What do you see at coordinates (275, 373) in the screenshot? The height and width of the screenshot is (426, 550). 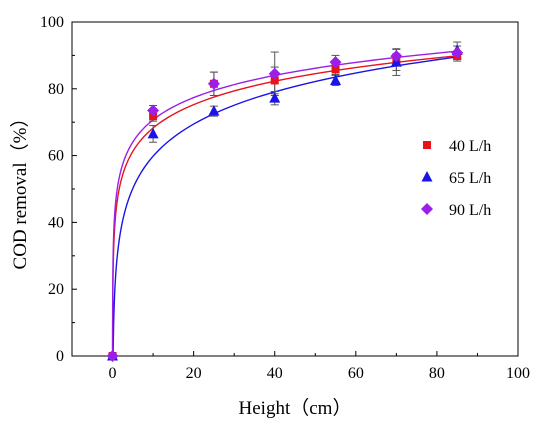 I see `x-tick-label: 40` at bounding box center [275, 373].